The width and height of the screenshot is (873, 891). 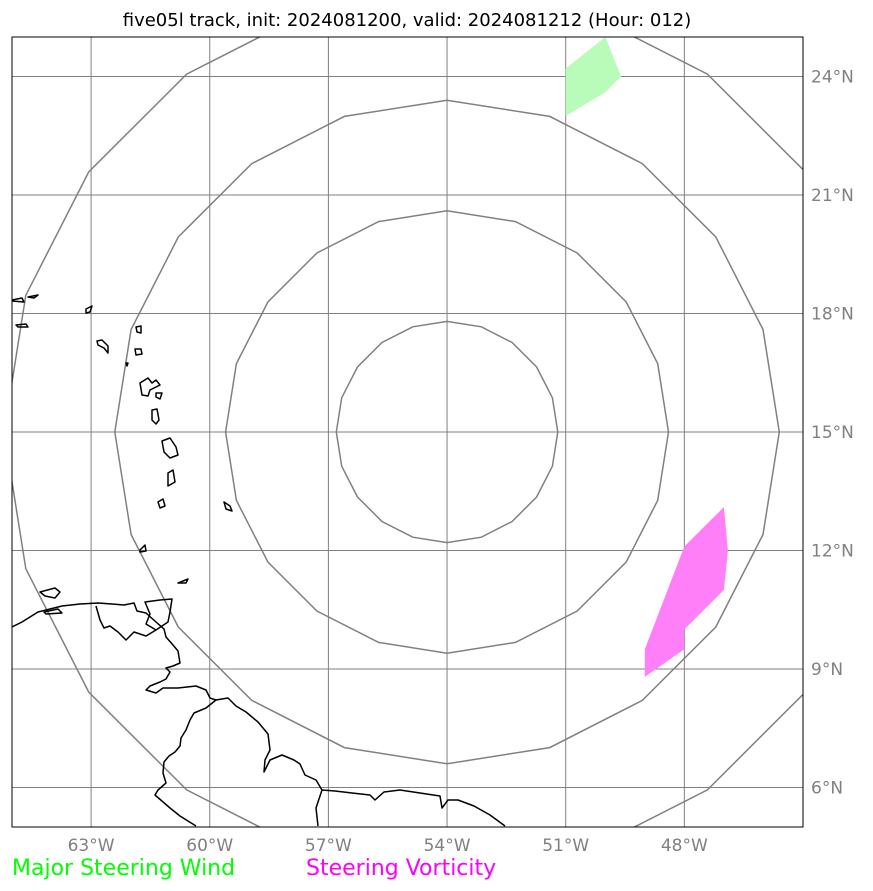 I want to click on island-trinidad, so click(x=158, y=614).